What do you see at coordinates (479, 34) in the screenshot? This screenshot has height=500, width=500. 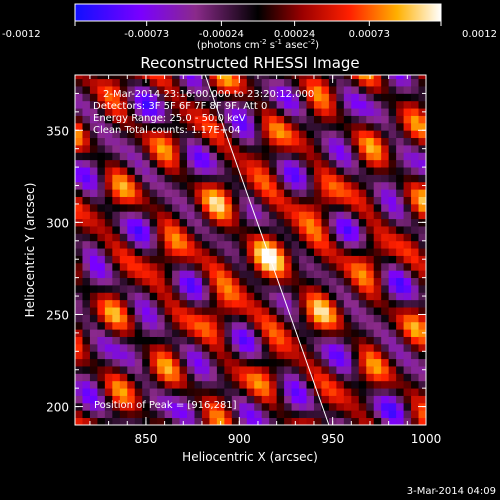 I see `colorbar-tick-label: 0.0012` at bounding box center [479, 34].